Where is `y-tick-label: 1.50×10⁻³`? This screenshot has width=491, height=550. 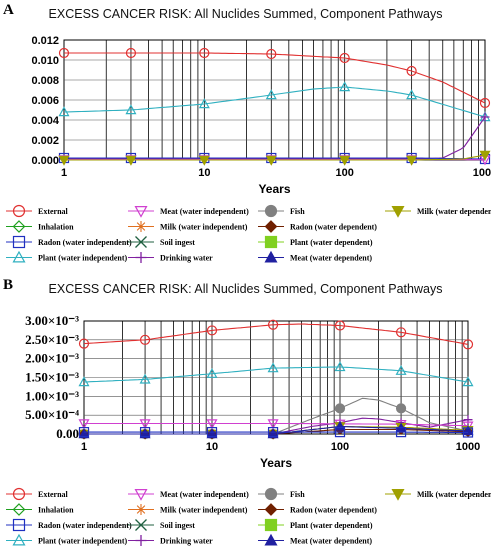 y-tick-label: 1.50×10⁻³ is located at coordinates (52, 377).